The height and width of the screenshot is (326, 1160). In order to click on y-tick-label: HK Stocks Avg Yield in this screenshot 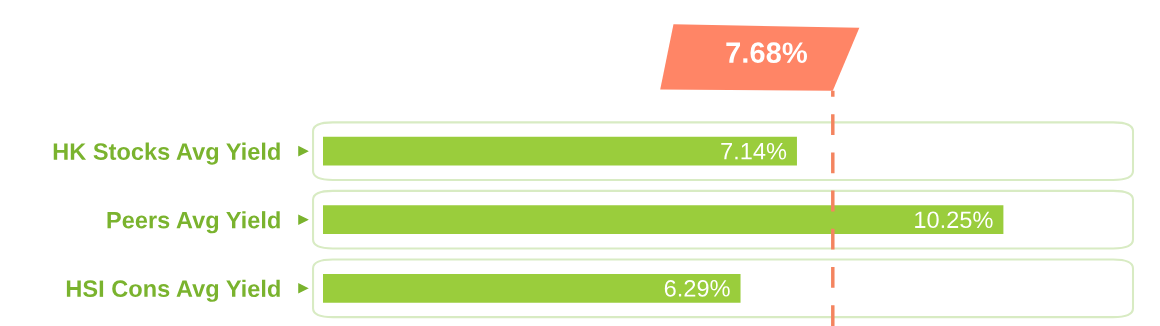, I will do `click(166, 153)`.